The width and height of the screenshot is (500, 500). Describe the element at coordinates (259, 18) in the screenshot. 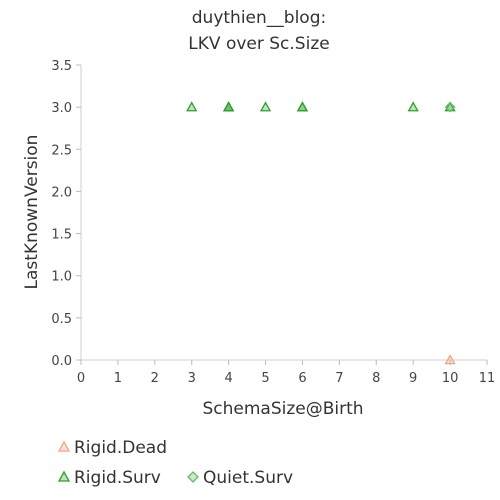

I see `chart-title-line-1: duythien__blog:` at that location.